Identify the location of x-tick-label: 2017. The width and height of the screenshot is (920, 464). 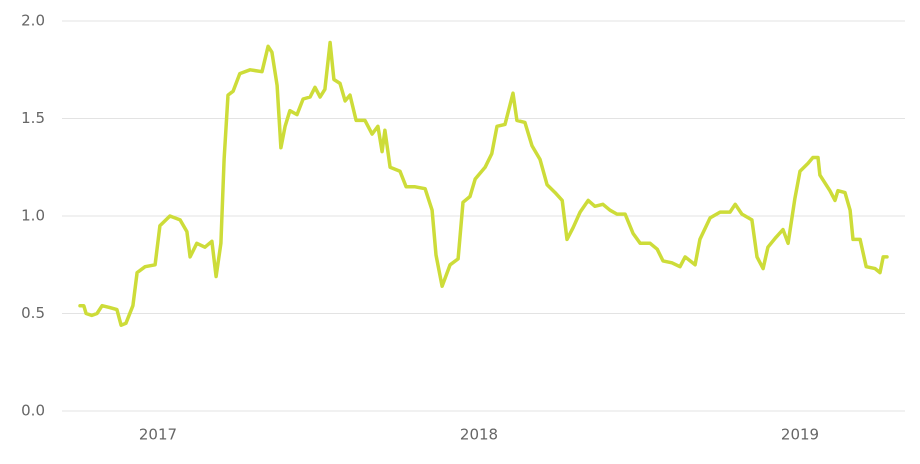
(158, 435).